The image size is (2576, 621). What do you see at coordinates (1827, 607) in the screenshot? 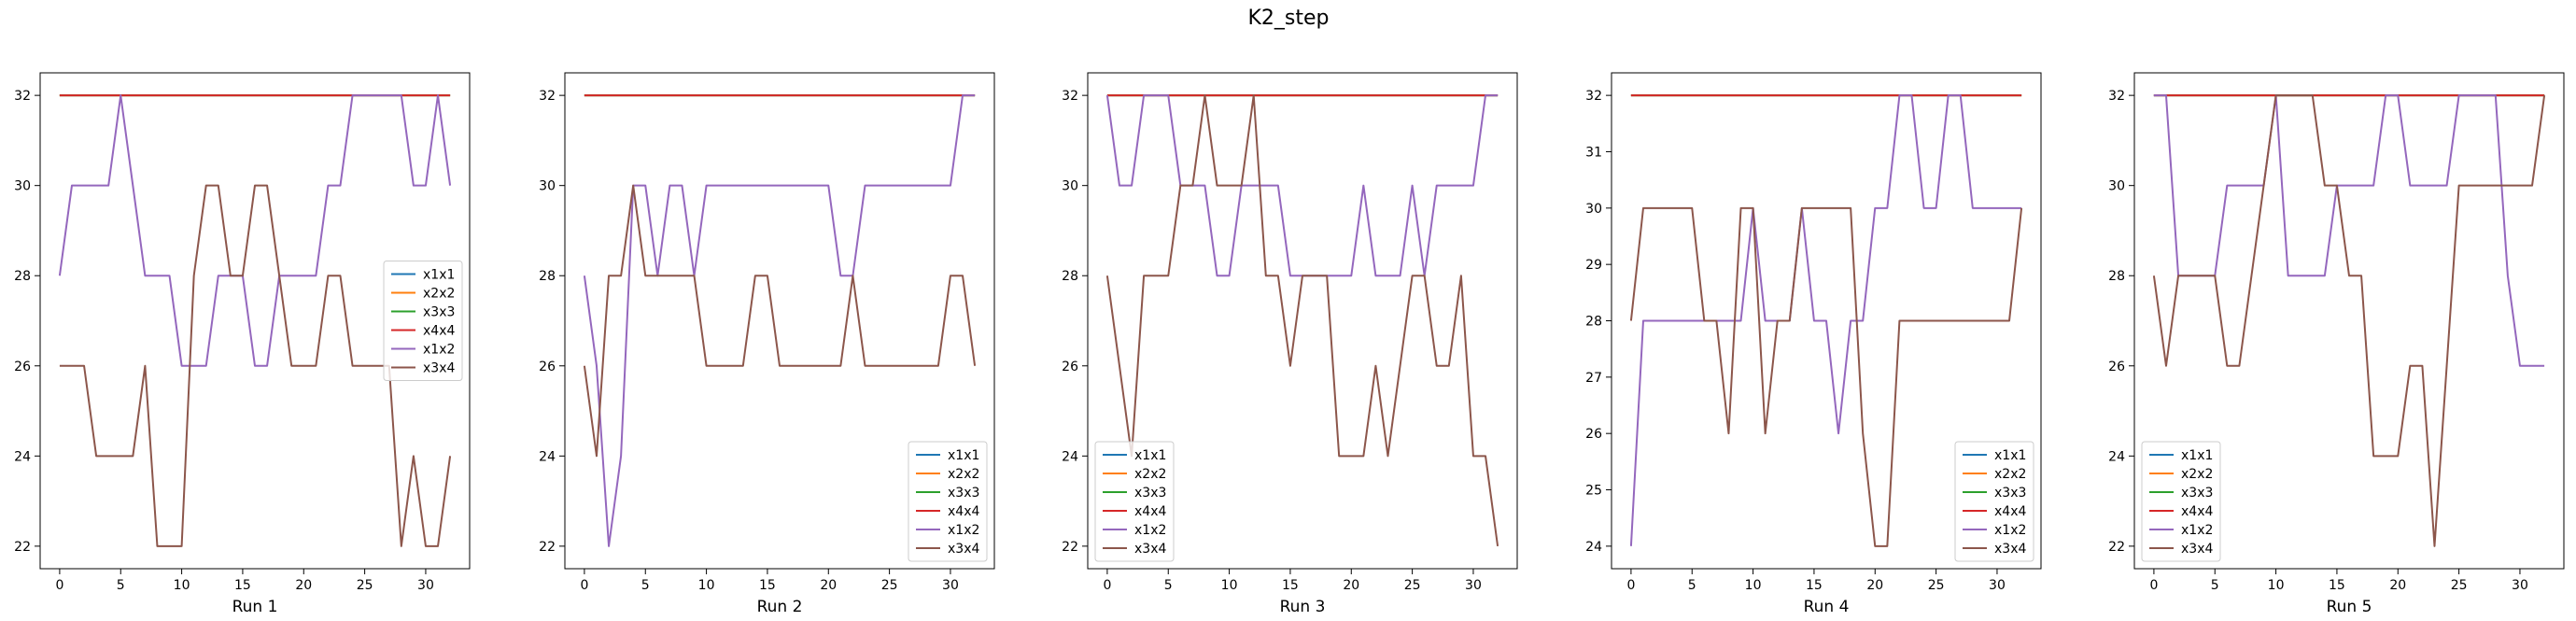
I see `x-axis-label: Run 4` at bounding box center [1827, 607].